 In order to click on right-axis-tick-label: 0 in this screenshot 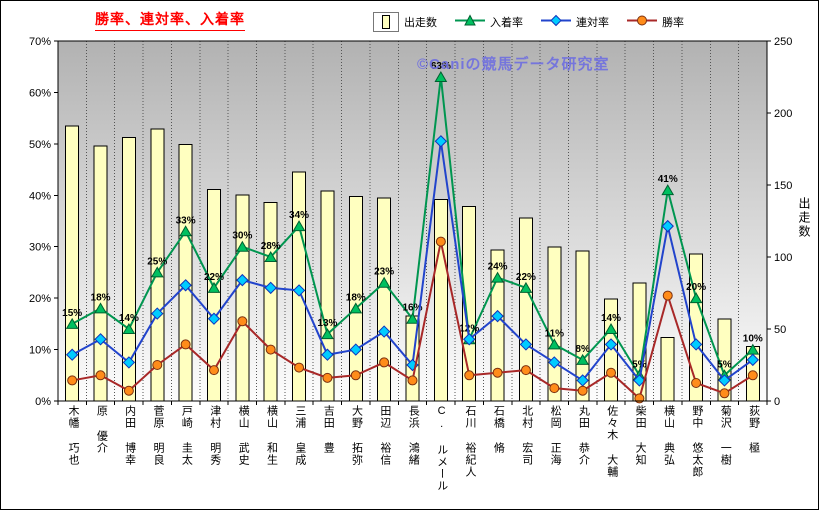, I will do `click(777, 402)`.